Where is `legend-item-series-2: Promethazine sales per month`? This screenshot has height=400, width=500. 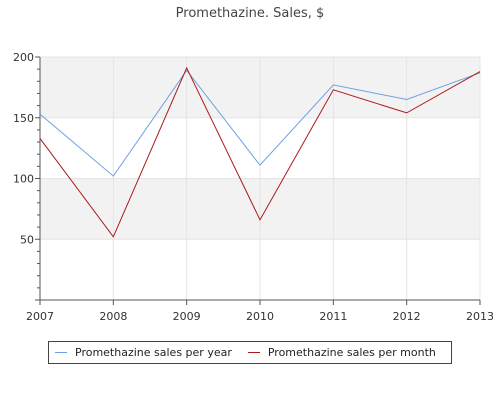
legend-item-series-2: Promethazine sales per month is located at coordinates (341, 352).